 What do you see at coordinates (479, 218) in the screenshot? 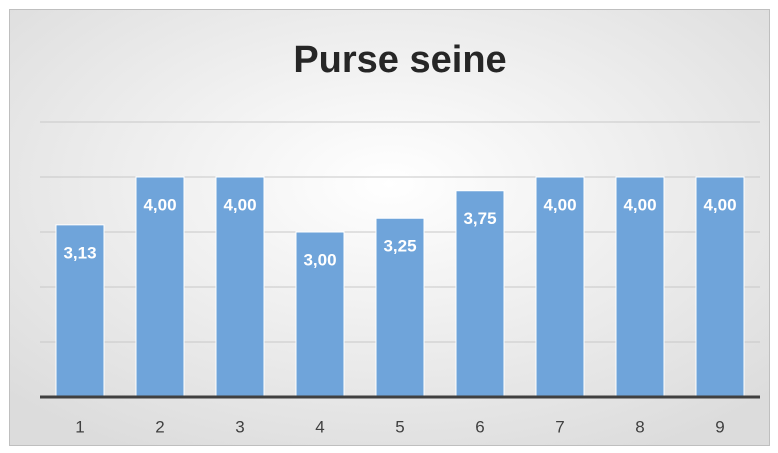
I see `data-label: 3,75` at bounding box center [479, 218].